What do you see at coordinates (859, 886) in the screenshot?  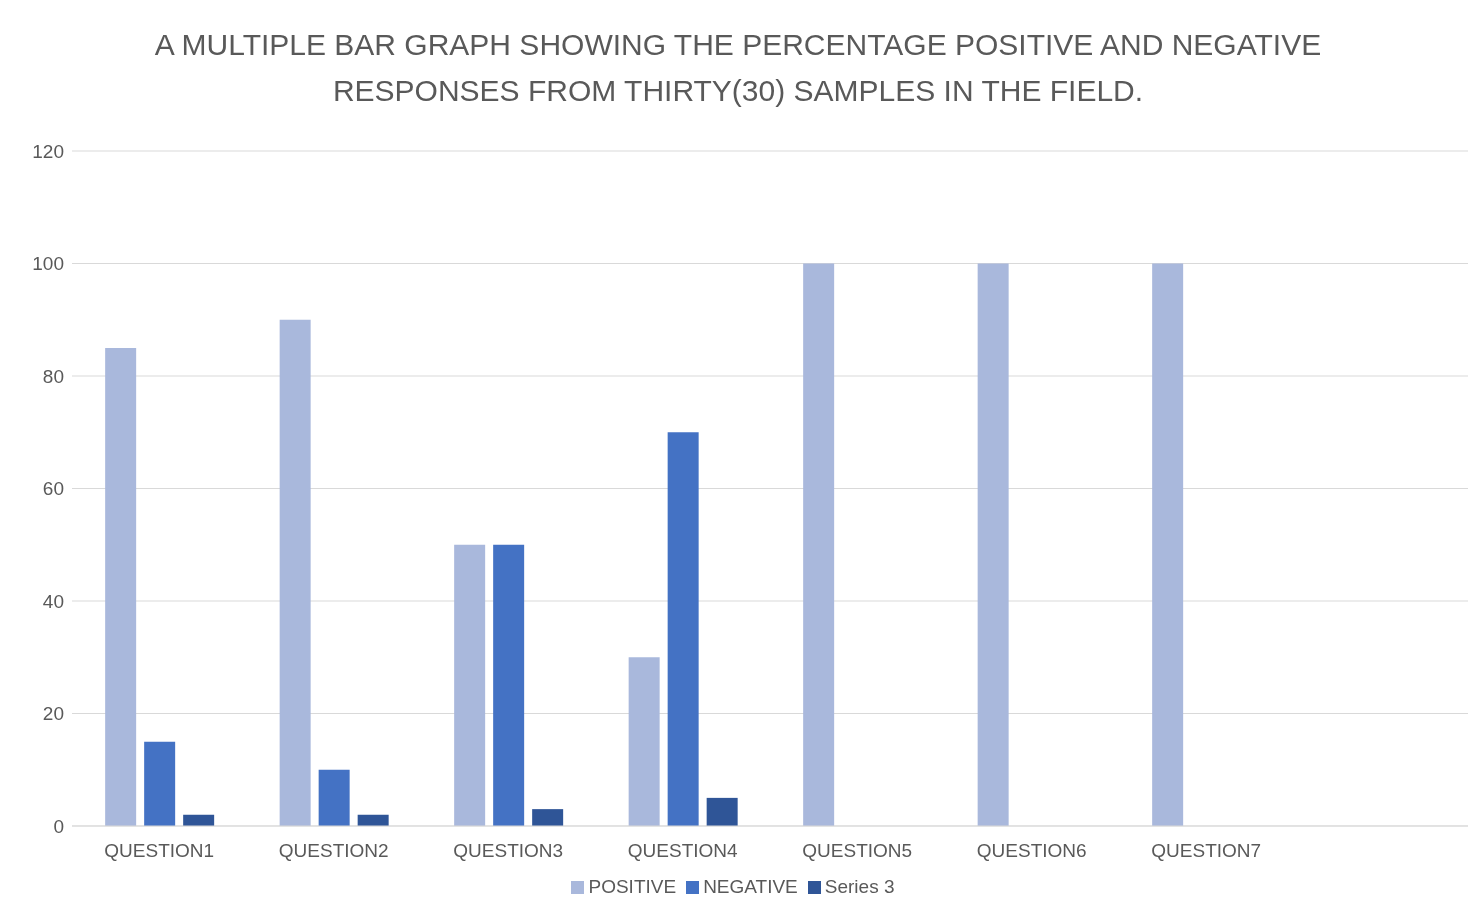 I see `legend-label: Series 3` at bounding box center [859, 886].